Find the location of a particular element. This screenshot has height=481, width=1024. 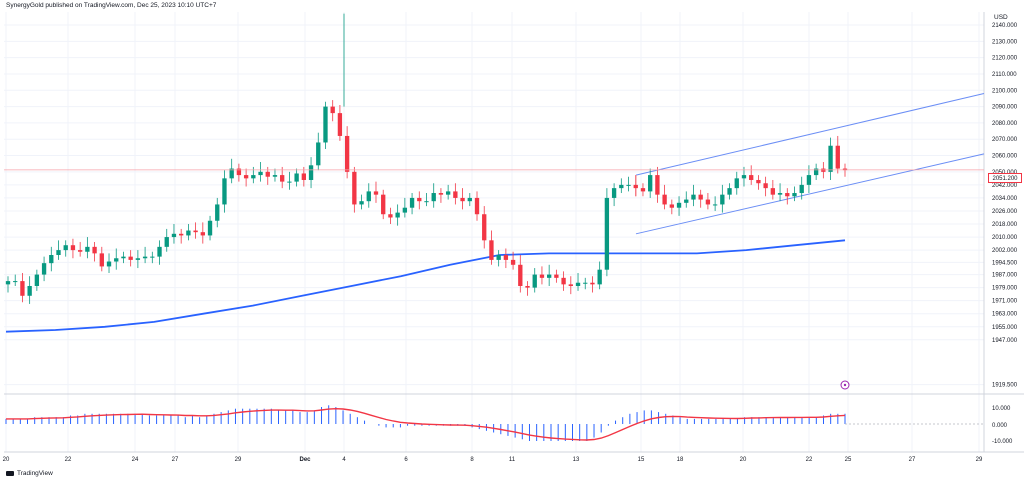

time-tick-label: 8 is located at coordinates (472, 460).